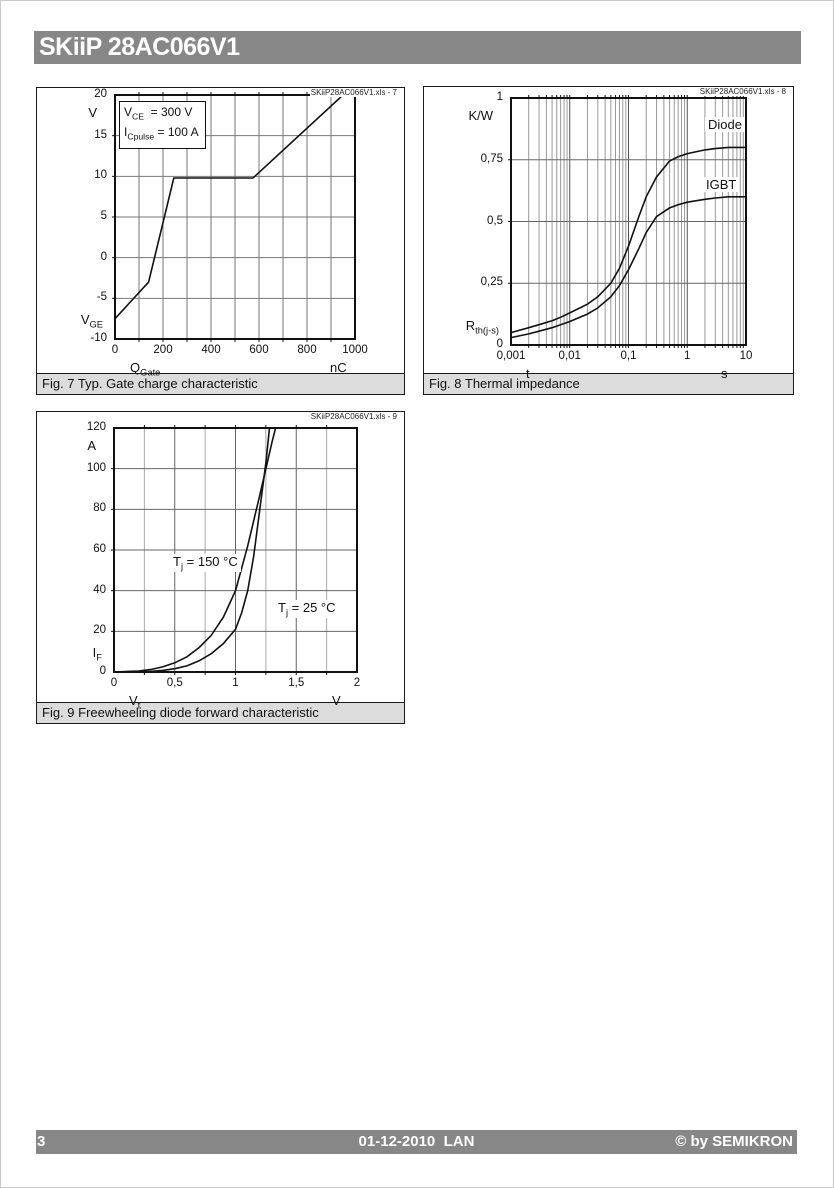 This screenshot has width=834, height=1188. Describe the element at coordinates (174, 683) in the screenshot. I see `x-tick-label: 0,5` at that location.